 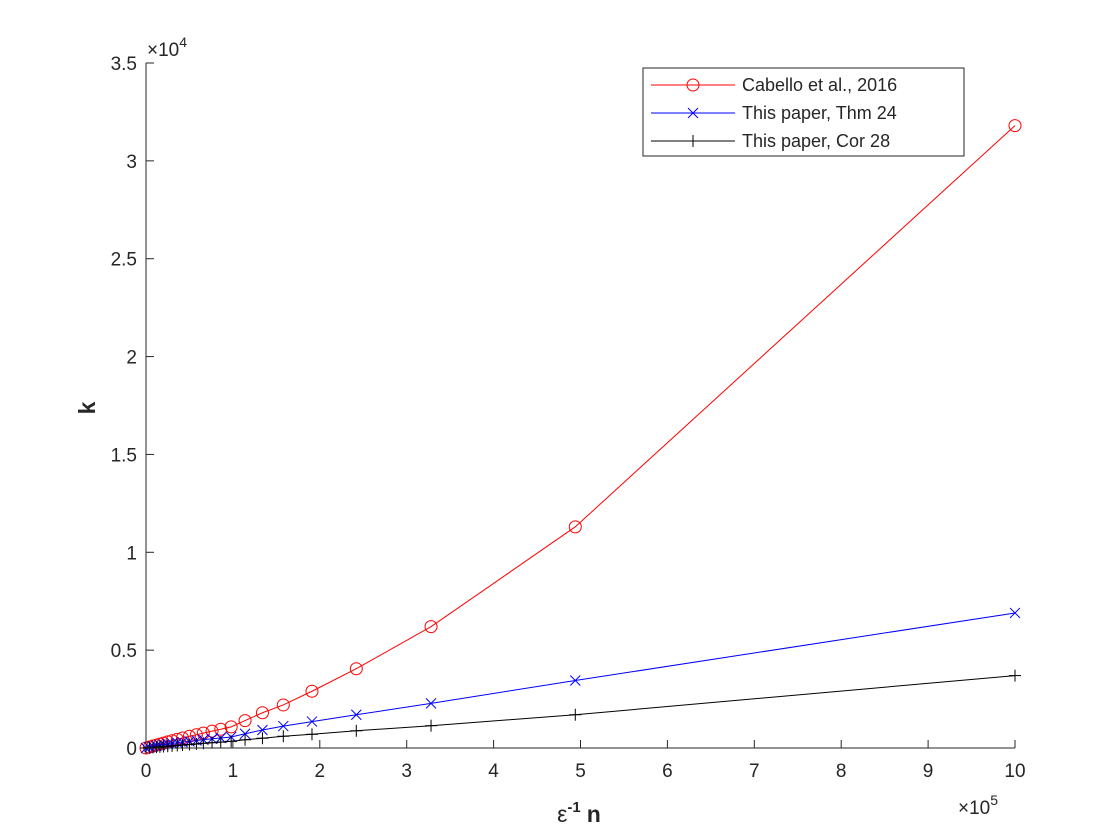 I want to click on x-tick-label: 6, so click(x=667, y=771).